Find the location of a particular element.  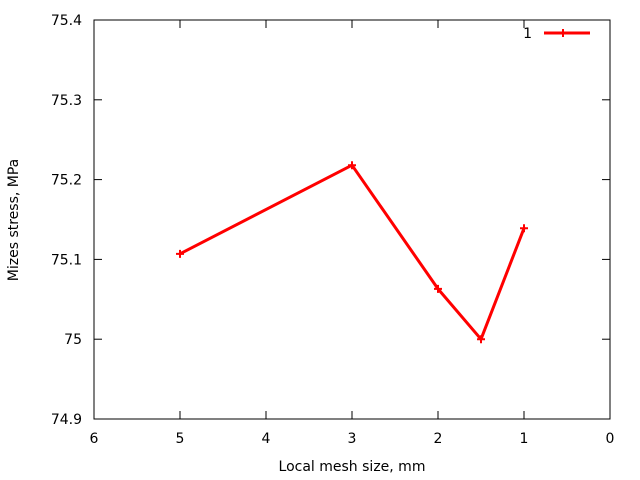

y-tick-label: 75.2 is located at coordinates (66, 181).